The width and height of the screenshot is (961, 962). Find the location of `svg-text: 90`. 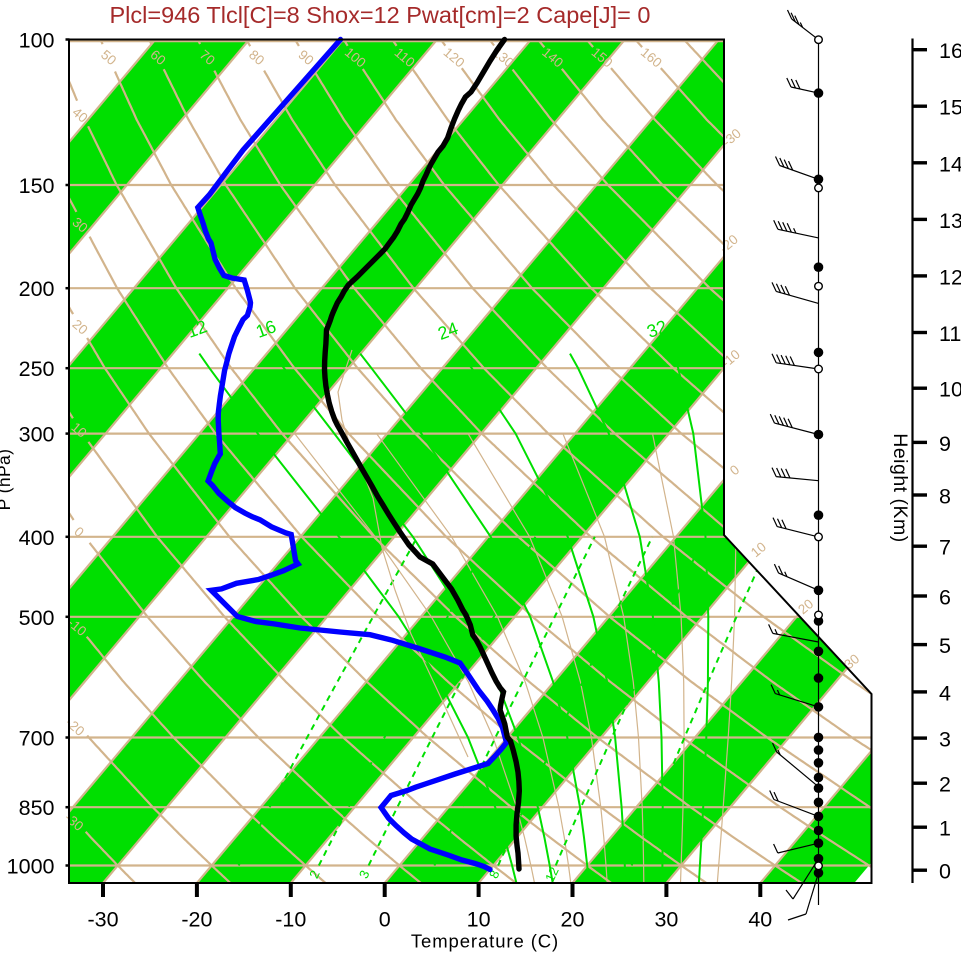

svg-text: 90 is located at coordinates (305, 57).